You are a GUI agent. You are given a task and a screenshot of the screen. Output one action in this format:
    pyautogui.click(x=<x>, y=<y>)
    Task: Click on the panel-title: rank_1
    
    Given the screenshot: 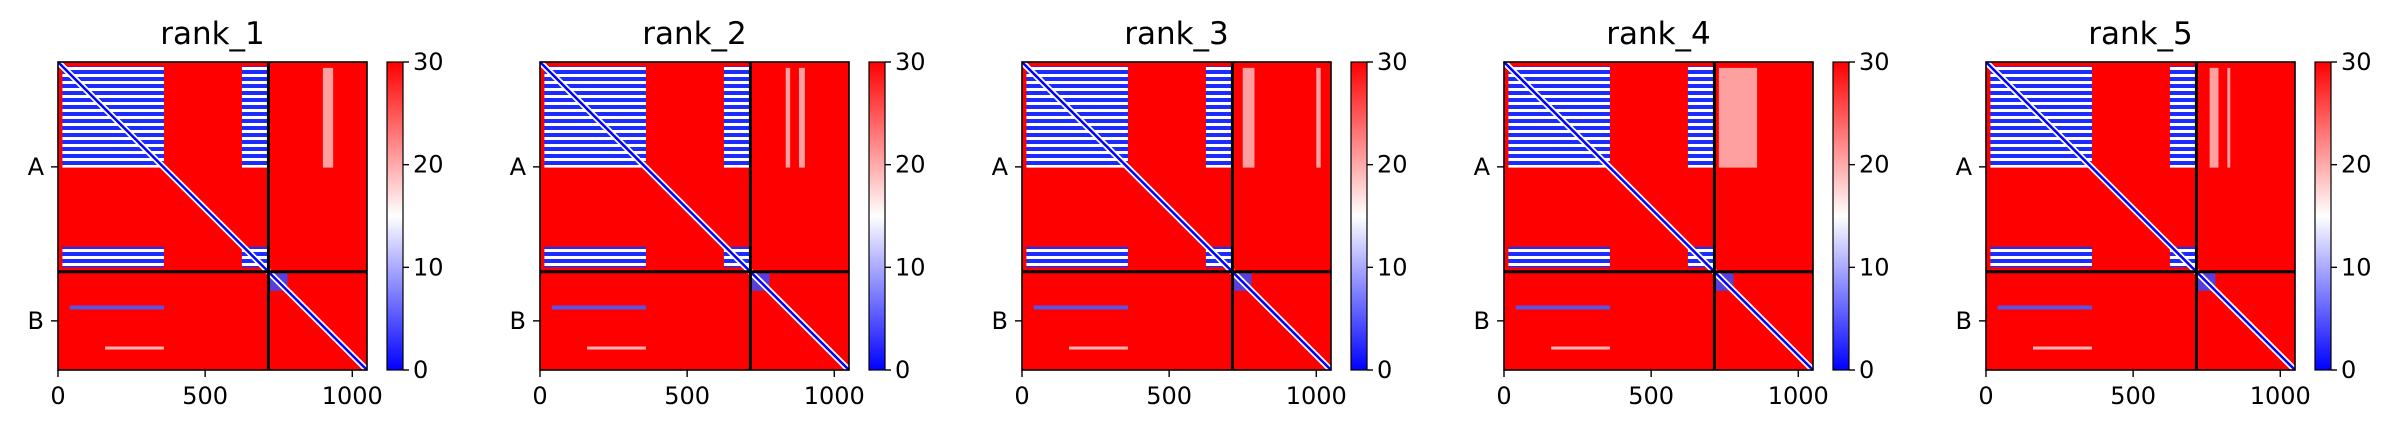 What is the action you would take?
    pyautogui.click(x=212, y=34)
    